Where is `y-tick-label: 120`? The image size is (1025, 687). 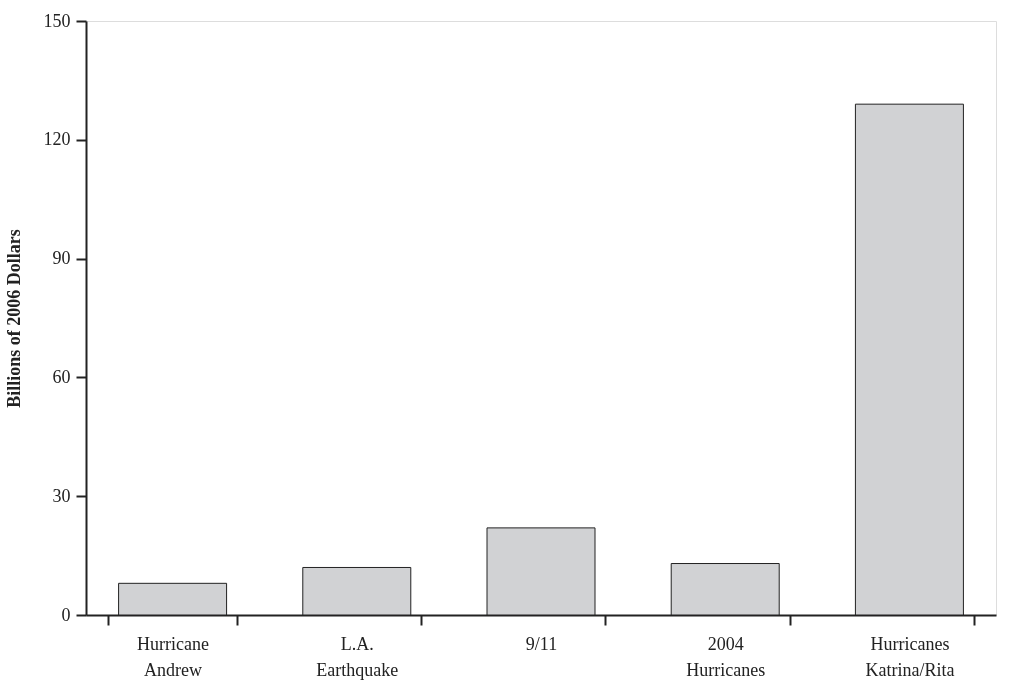 y-tick-label: 120 is located at coordinates (57, 139).